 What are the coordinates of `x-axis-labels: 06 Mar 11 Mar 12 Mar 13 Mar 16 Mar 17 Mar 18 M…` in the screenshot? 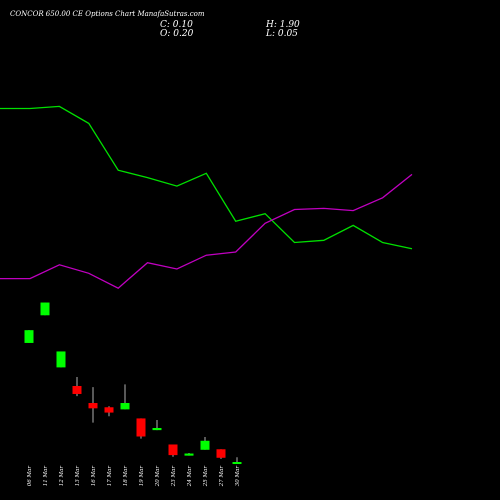 It's located at (134, 477).